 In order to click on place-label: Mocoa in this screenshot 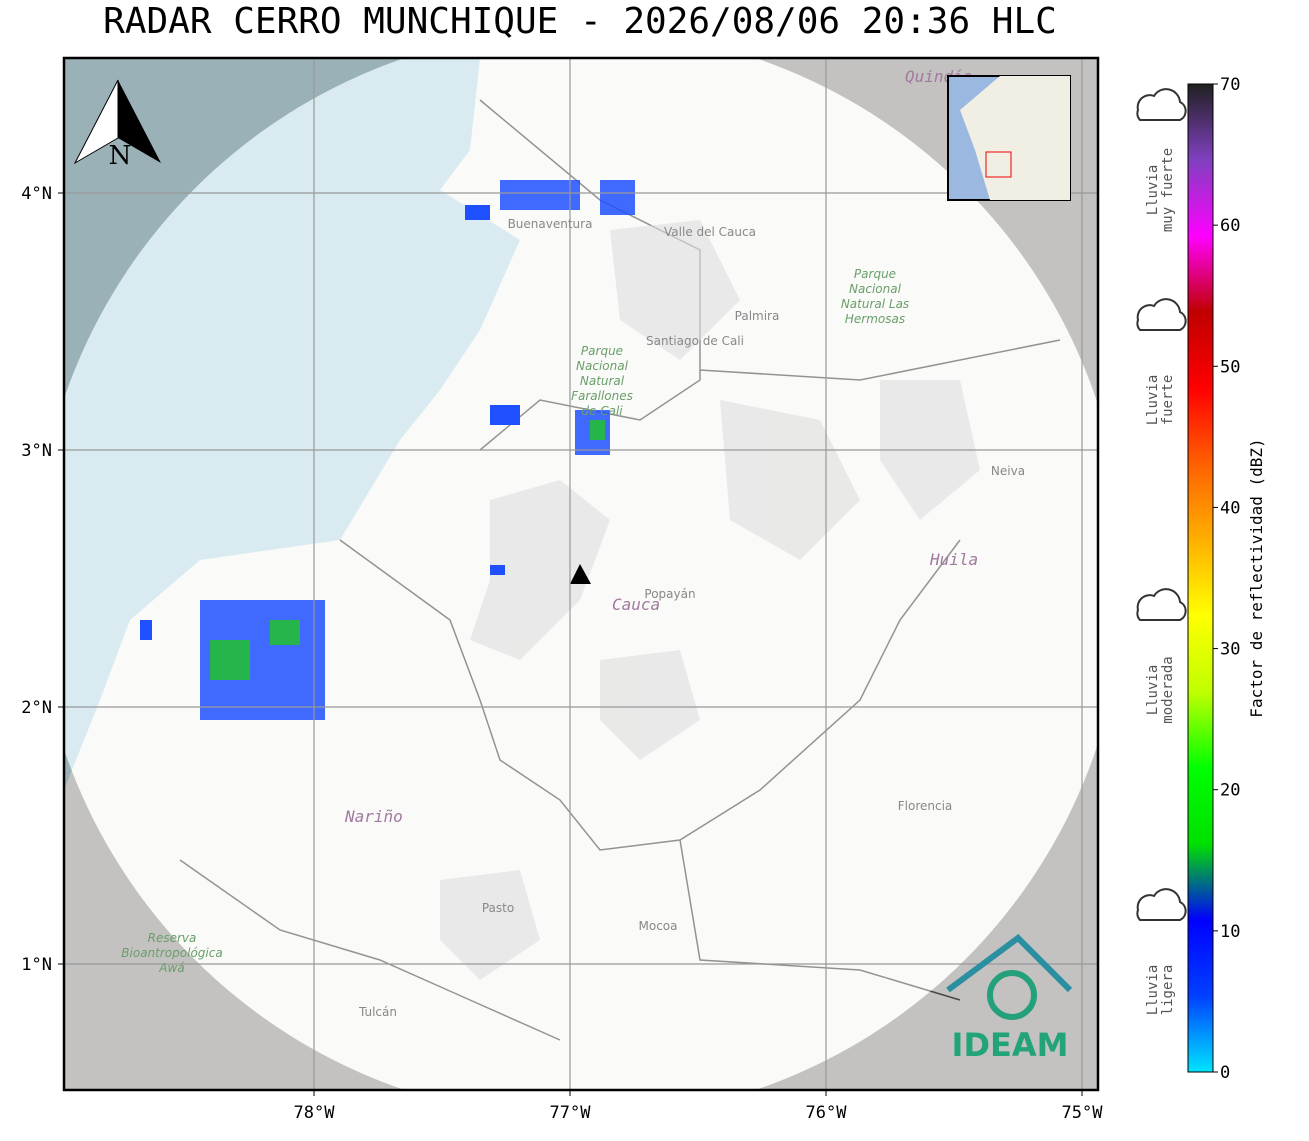, I will do `click(658, 926)`.